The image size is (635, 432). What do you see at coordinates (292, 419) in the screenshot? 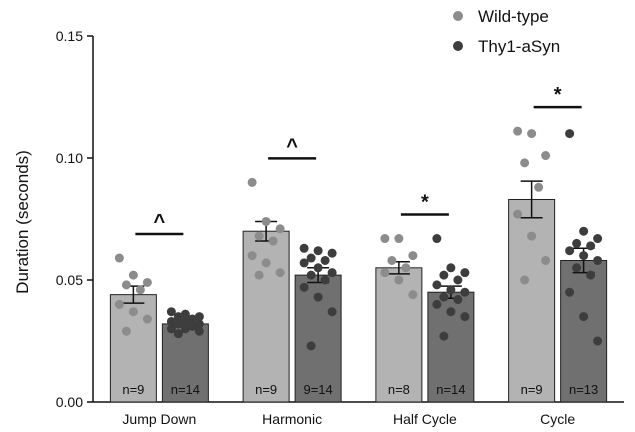
I see `category-label: Harmonic` at bounding box center [292, 419].